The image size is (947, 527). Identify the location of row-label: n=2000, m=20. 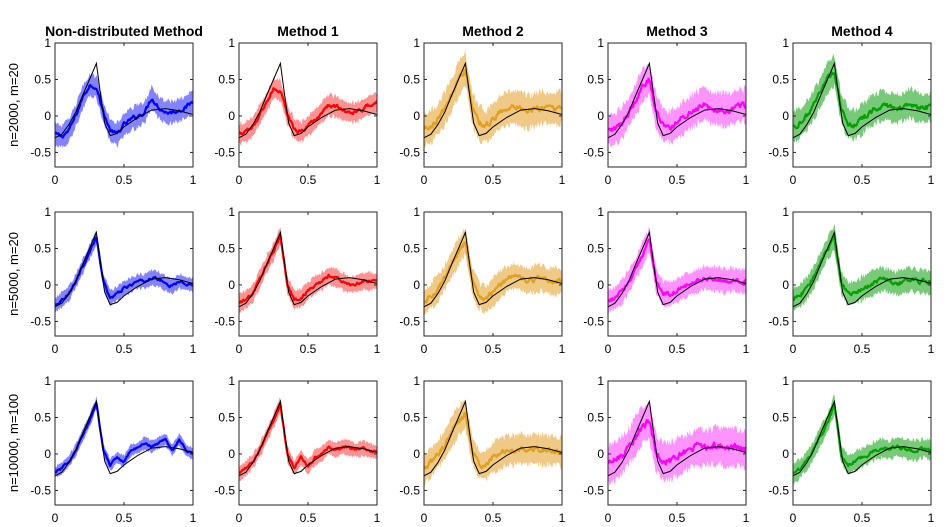
(13, 105).